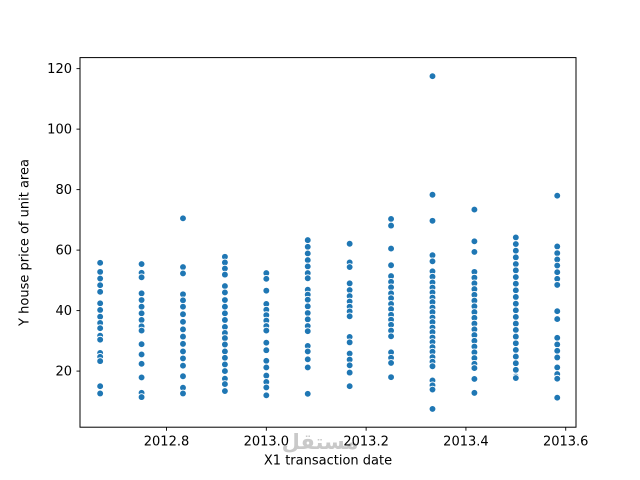 This screenshot has height=480, width=640. What do you see at coordinates (59, 130) in the screenshot?
I see `y-tick-label: 100` at bounding box center [59, 130].